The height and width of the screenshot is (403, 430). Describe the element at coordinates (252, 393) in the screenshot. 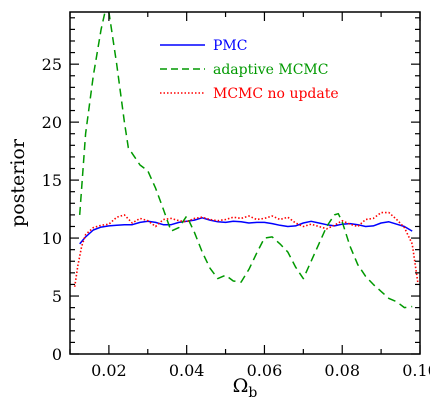

I see `x-axis-title-subscript: b` at that location.